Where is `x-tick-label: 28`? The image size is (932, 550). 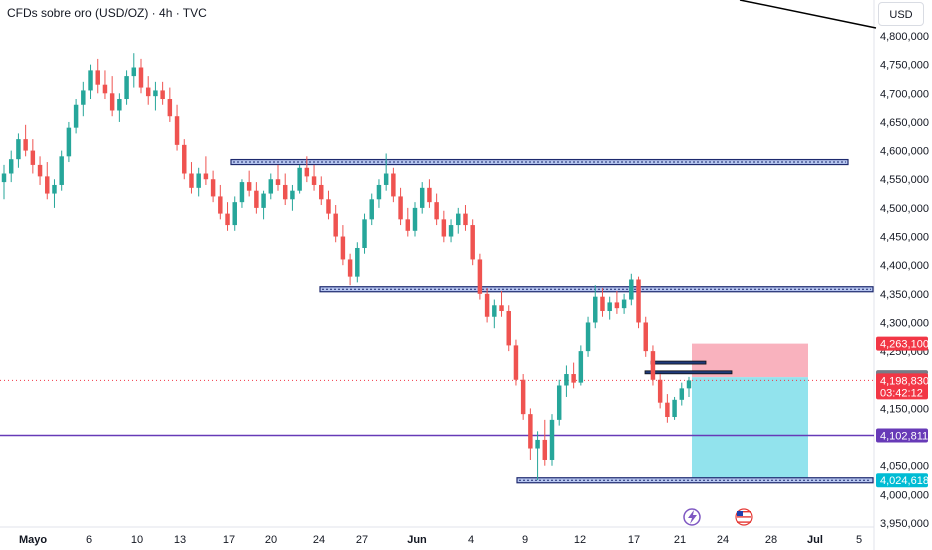 x-tick-label: 28 is located at coordinates (771, 540).